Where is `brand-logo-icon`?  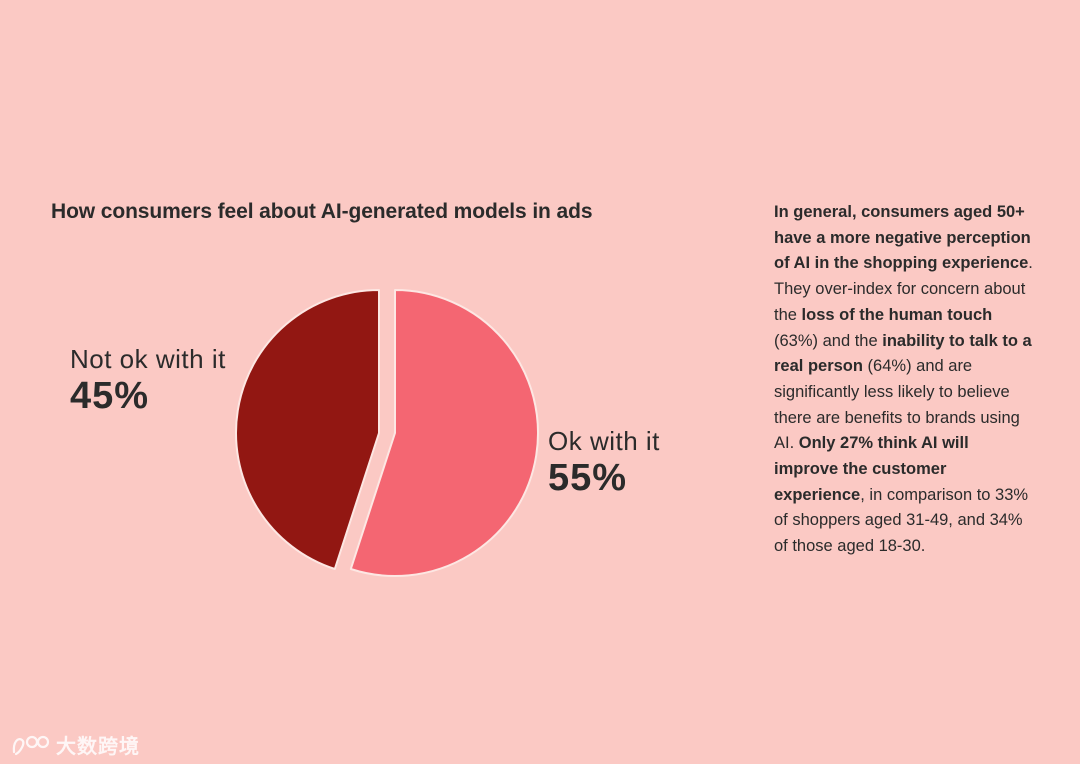 brand-logo-icon is located at coordinates (30, 745).